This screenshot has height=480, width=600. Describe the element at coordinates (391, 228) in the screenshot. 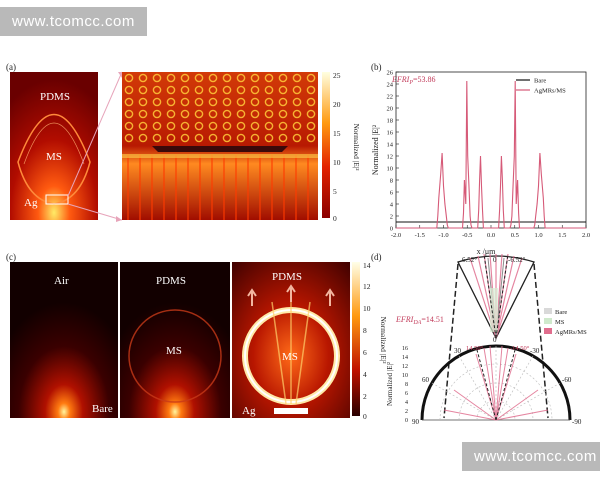

I see `y-tick-label: 0` at that location.